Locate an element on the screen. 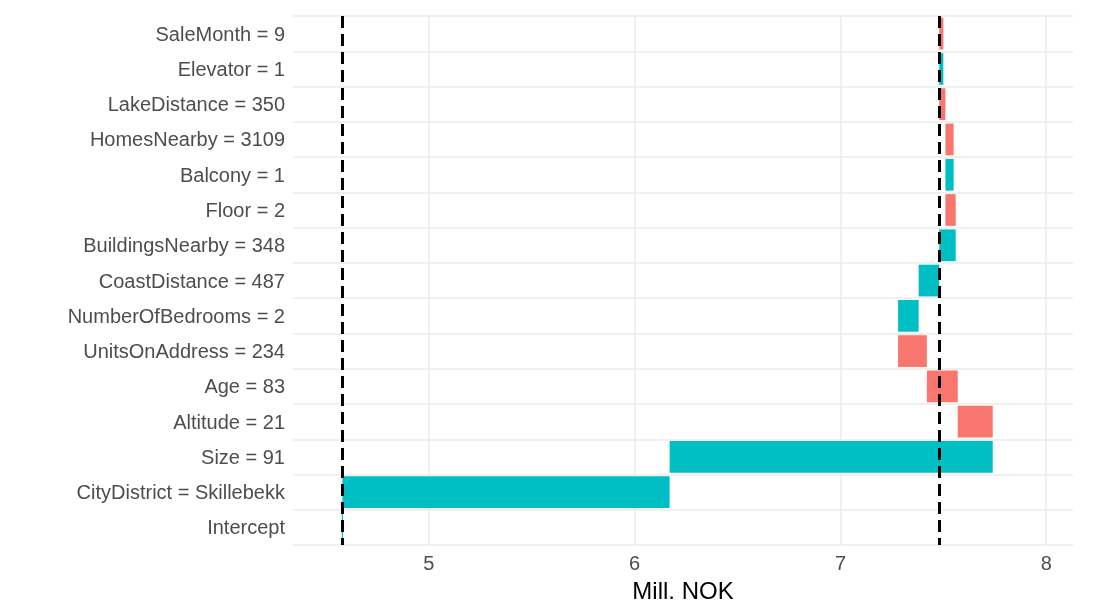 The width and height of the screenshot is (1109, 615). y-tick-label: Elevator = 1 is located at coordinates (231, 68).